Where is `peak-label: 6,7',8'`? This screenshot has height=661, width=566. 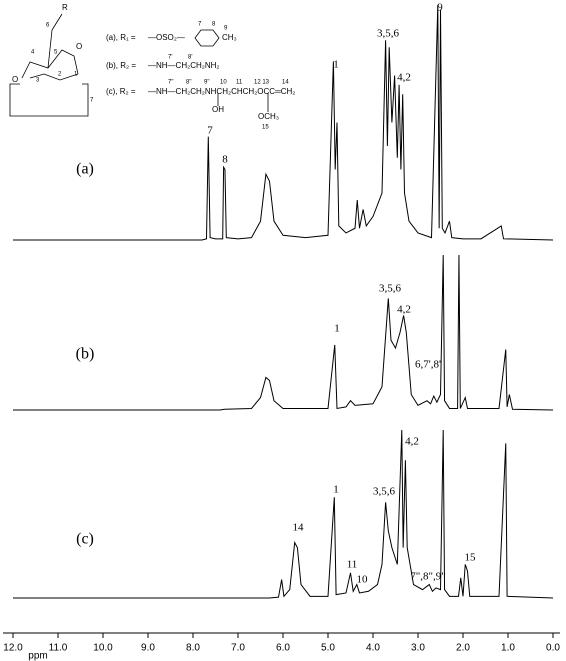
peak-label: 6,7',8' is located at coordinates (428, 365).